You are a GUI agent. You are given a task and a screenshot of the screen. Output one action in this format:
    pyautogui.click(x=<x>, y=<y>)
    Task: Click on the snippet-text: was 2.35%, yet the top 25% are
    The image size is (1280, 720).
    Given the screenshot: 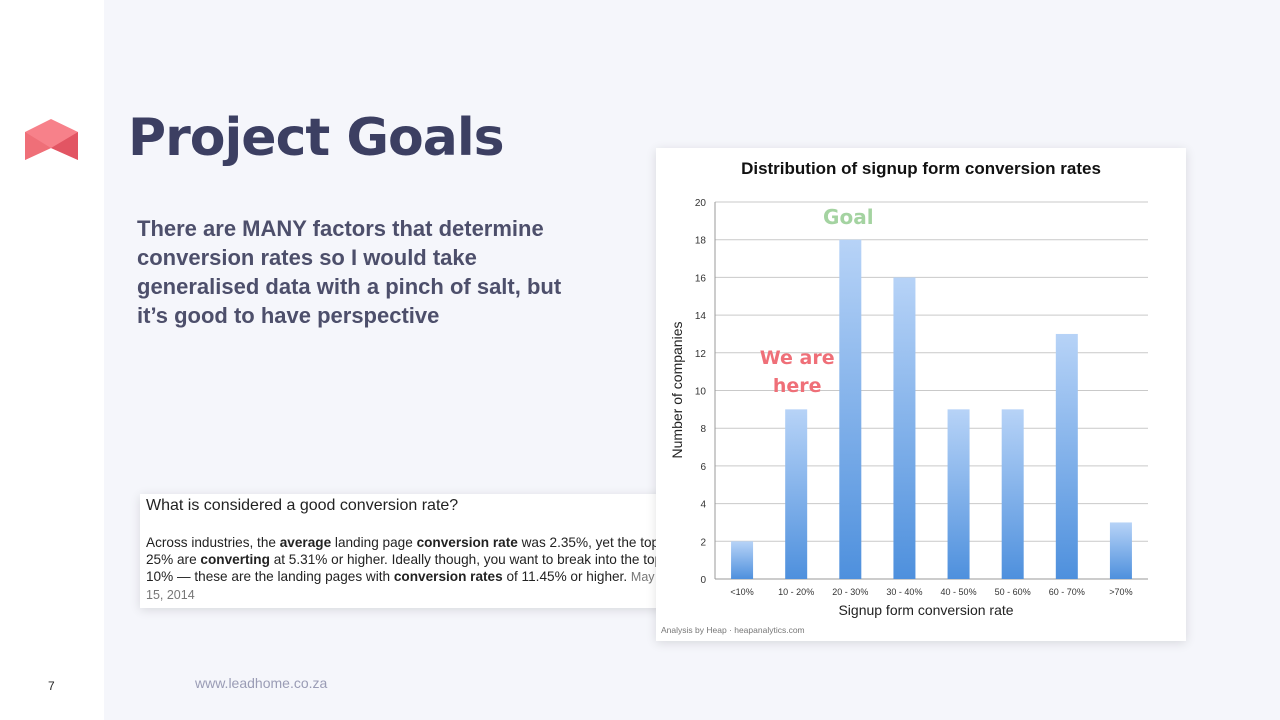 What is the action you would take?
    pyautogui.click(x=403, y=551)
    